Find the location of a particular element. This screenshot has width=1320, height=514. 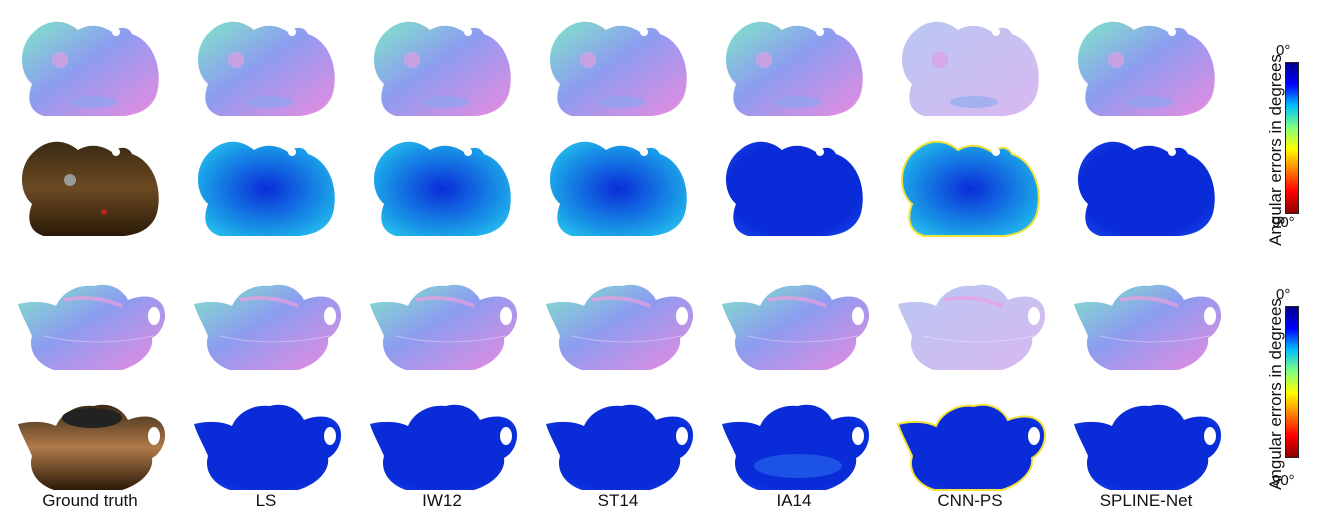

caption-st14: ST14 is located at coordinates (618, 500).